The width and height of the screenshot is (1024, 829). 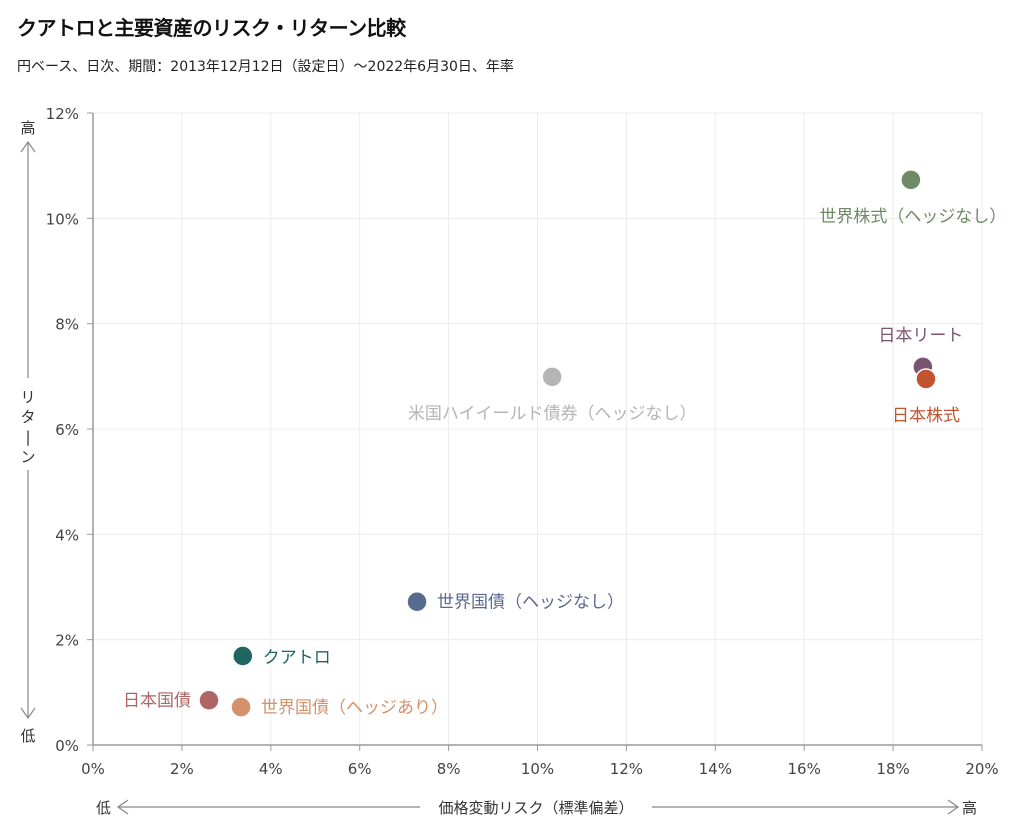 I want to click on point-label: 世界株式（ヘッジなし）, so click(x=912, y=217).